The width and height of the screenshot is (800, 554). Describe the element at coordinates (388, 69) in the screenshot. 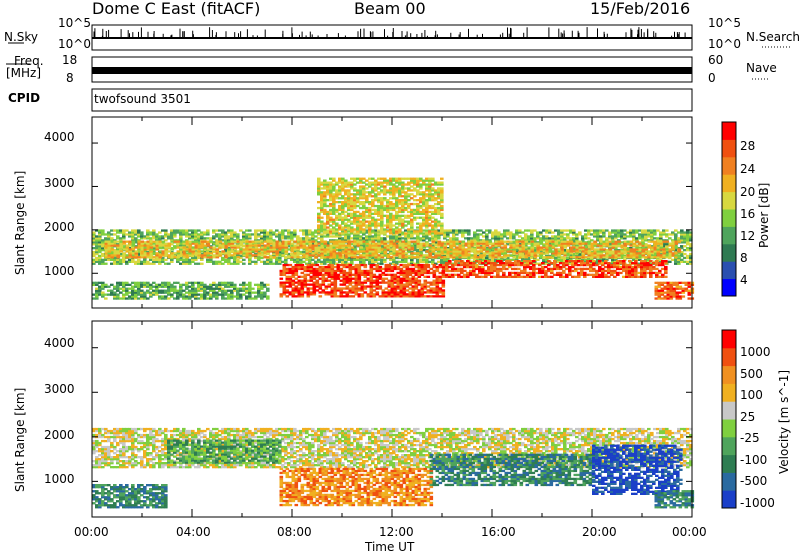

I see `freq-panel` at that location.